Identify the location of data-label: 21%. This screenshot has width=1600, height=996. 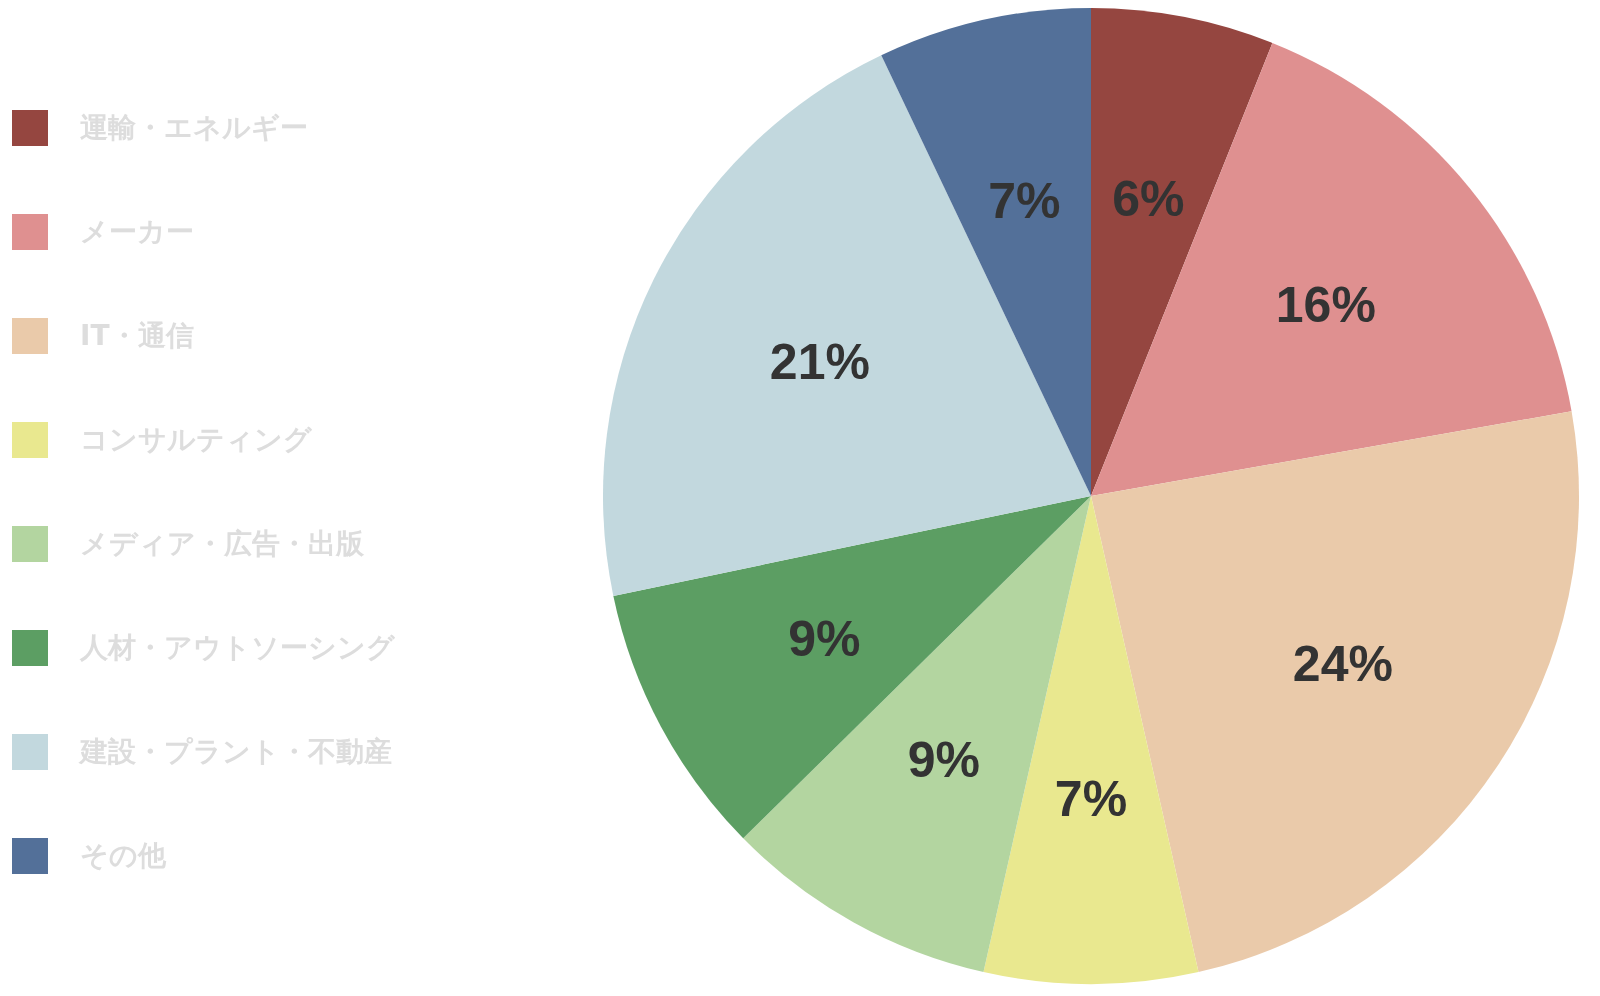
(819, 361).